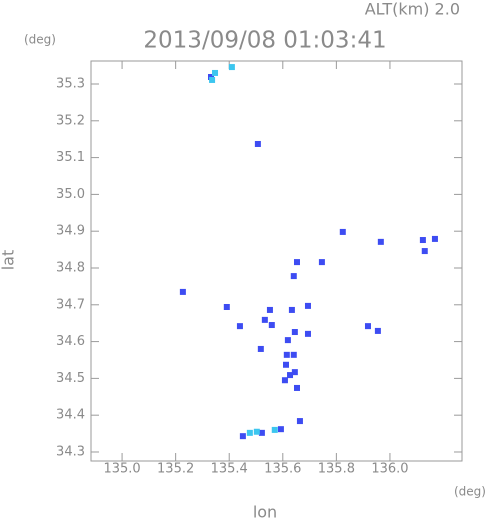 The image size is (491, 521). I want to click on y-tick-label: 35.2, so click(70, 120).